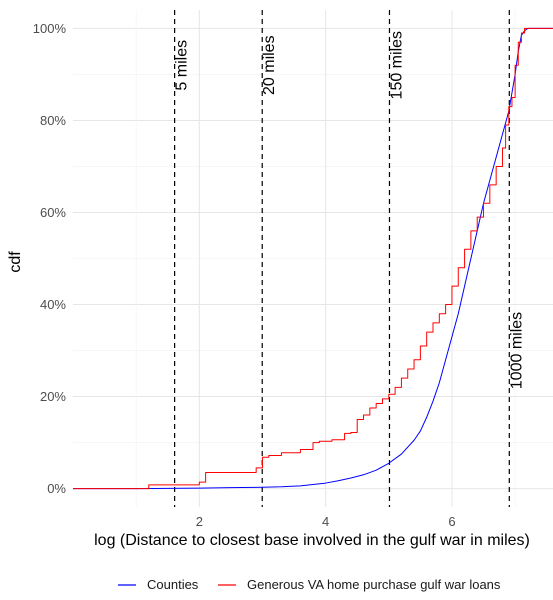  What do you see at coordinates (15, 262) in the screenshot?
I see `y-axis-title: cdf` at bounding box center [15, 262].